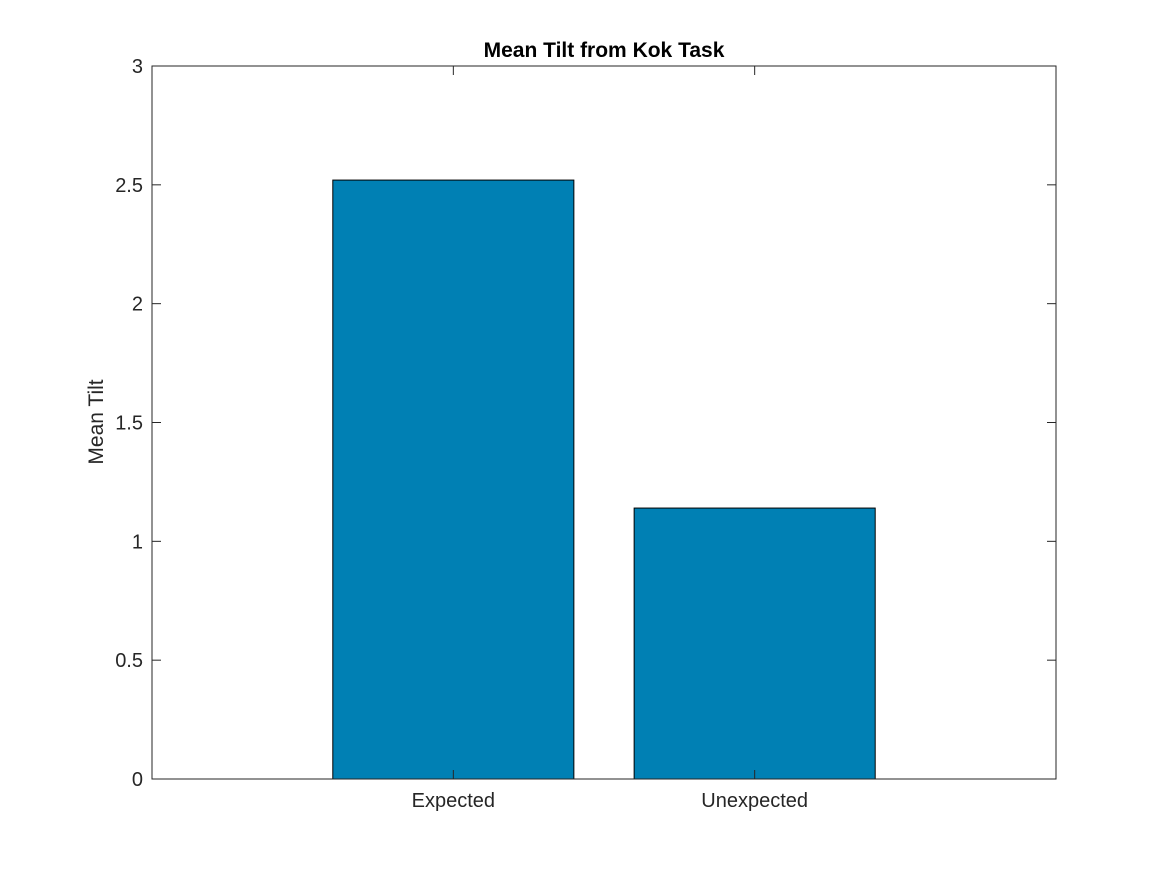 The image size is (1167, 875). Describe the element at coordinates (137, 67) in the screenshot. I see `y-tick-label: 3` at that location.